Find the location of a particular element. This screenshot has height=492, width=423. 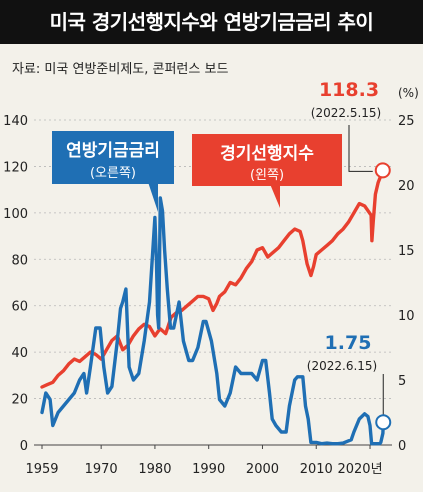

fed-end-value: 1.75 is located at coordinates (348, 343).